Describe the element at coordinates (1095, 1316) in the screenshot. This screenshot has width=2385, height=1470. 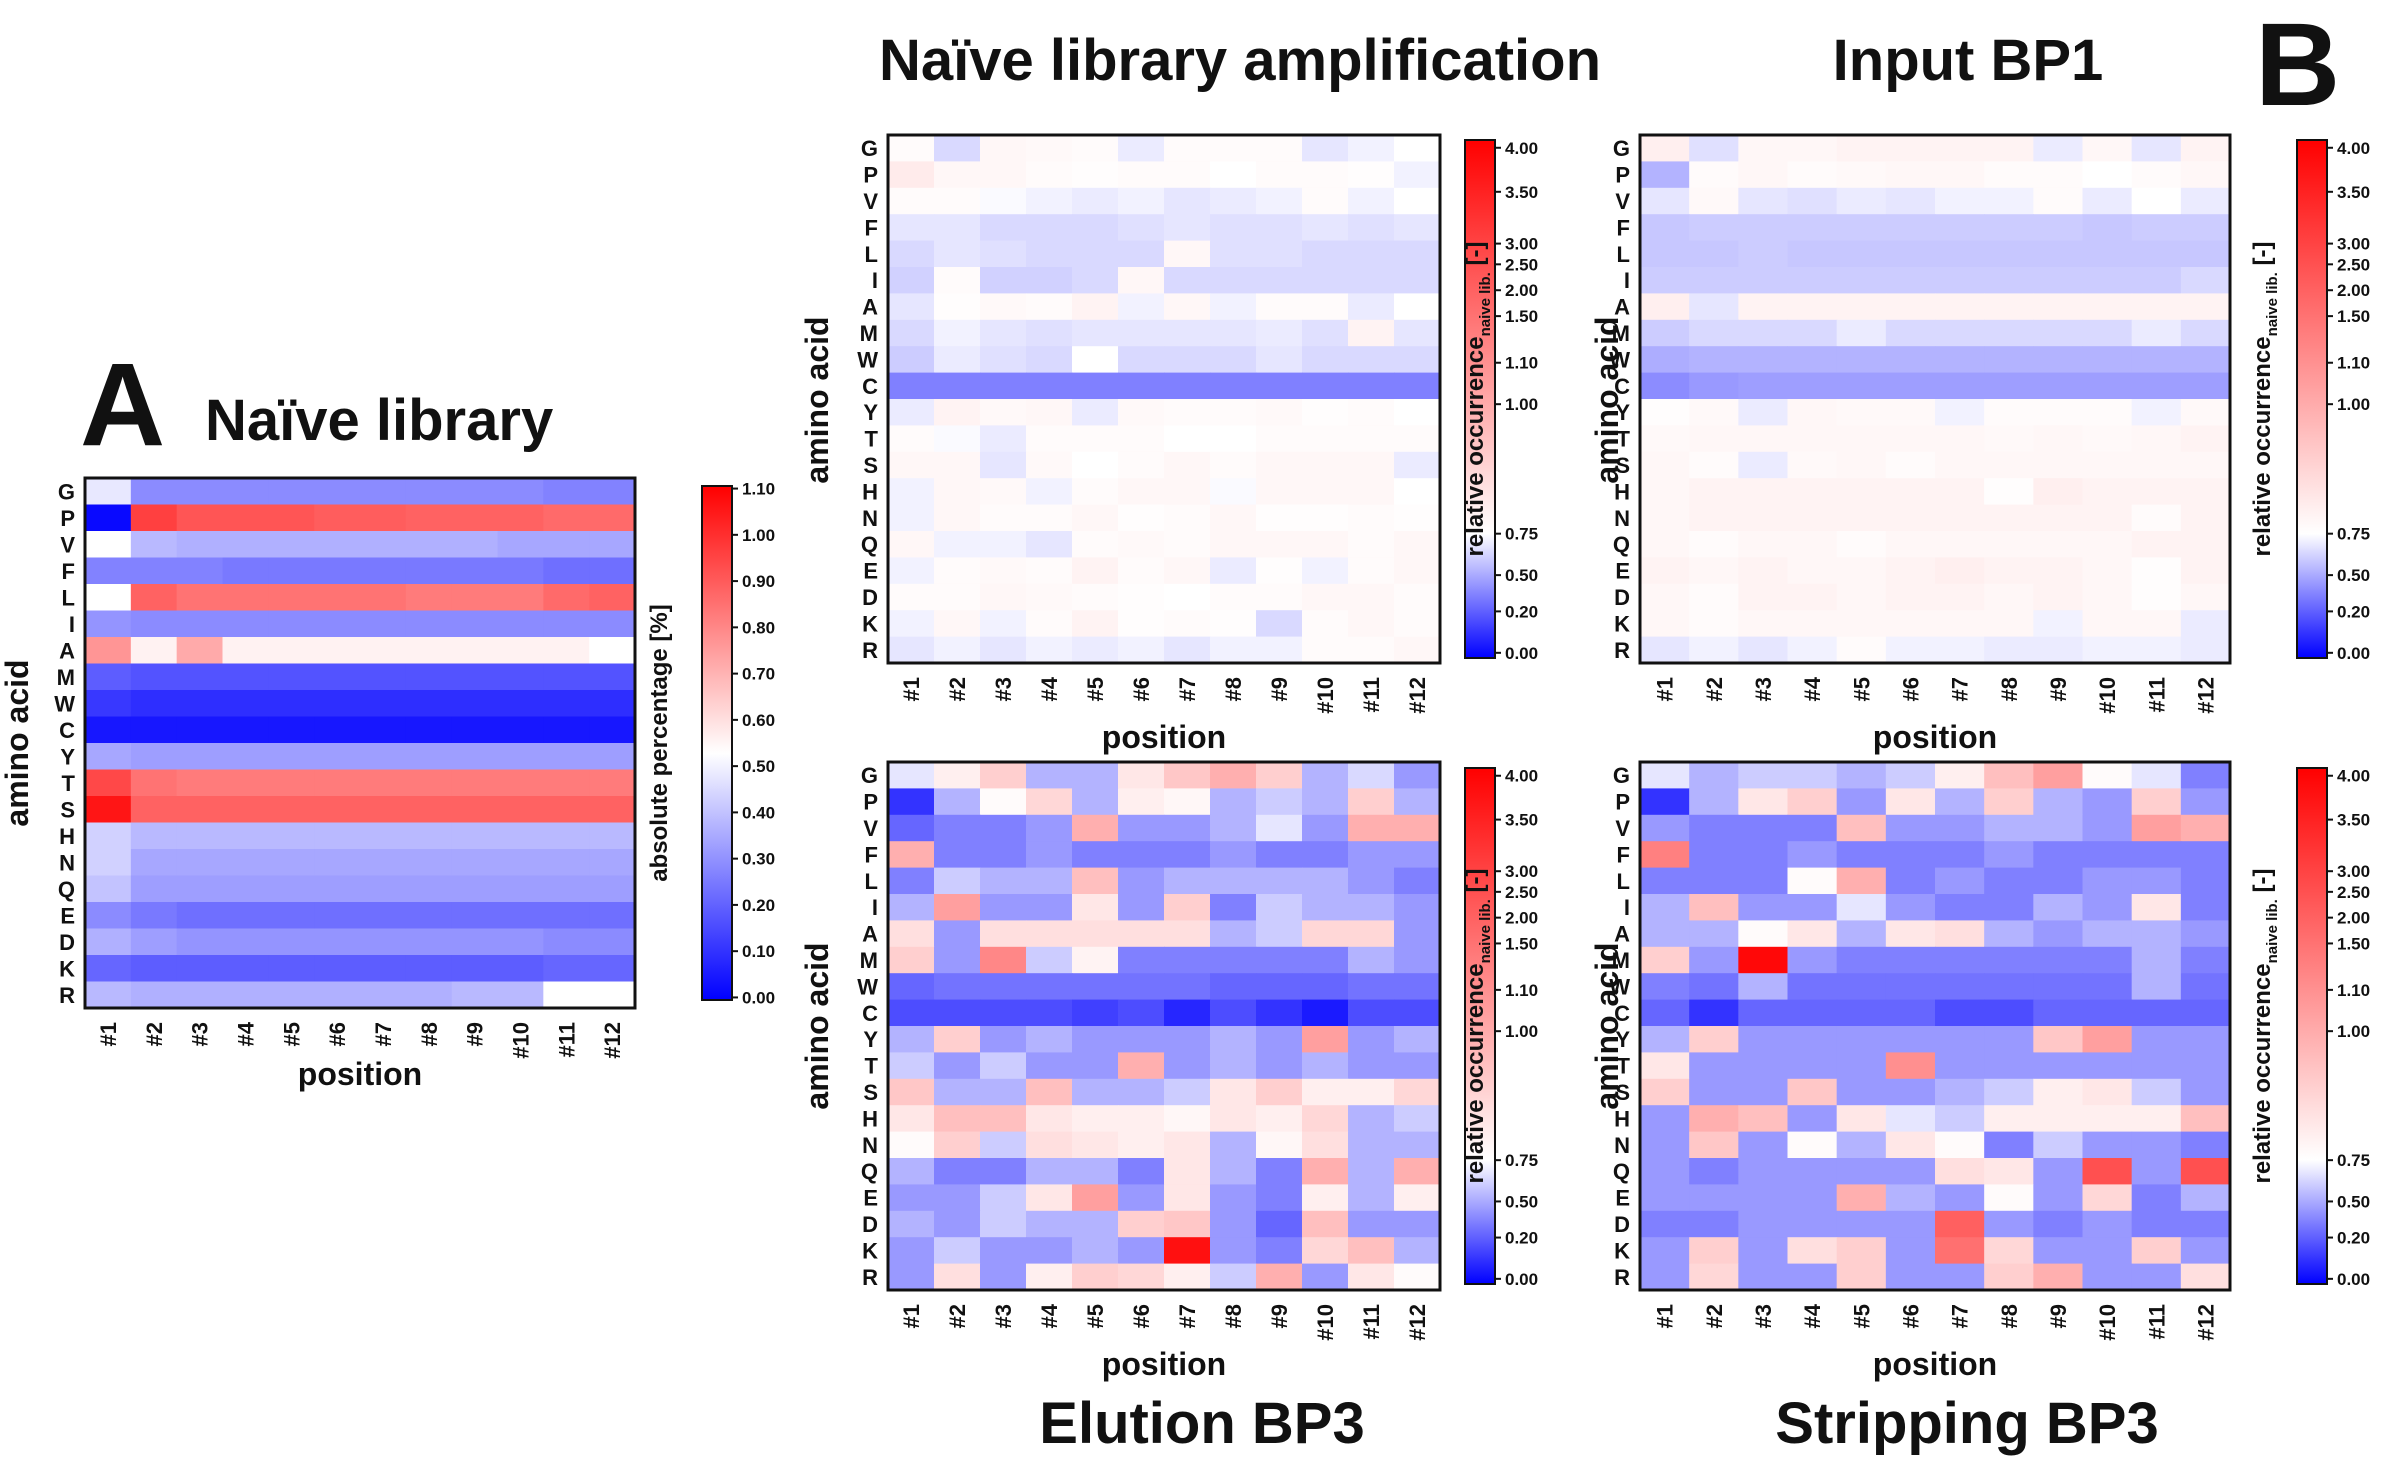
I see `x-tick-label: #5` at that location.